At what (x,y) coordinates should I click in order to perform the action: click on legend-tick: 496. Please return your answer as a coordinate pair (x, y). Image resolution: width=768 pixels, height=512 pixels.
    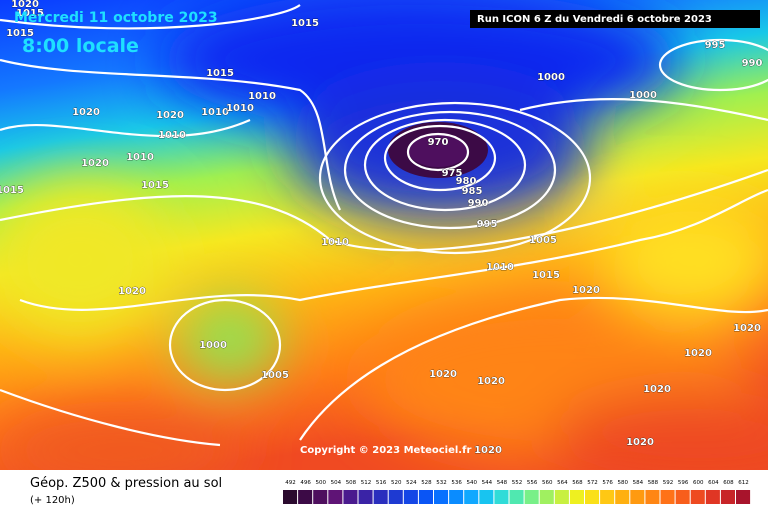
    Looking at the image, I should click on (305, 483).